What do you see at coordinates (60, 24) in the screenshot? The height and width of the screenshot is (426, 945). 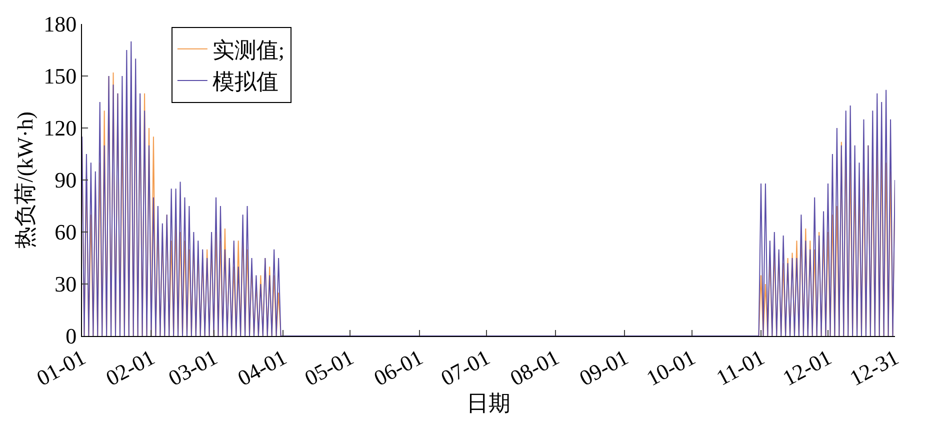 I see `y-tick-label: 180` at bounding box center [60, 24].